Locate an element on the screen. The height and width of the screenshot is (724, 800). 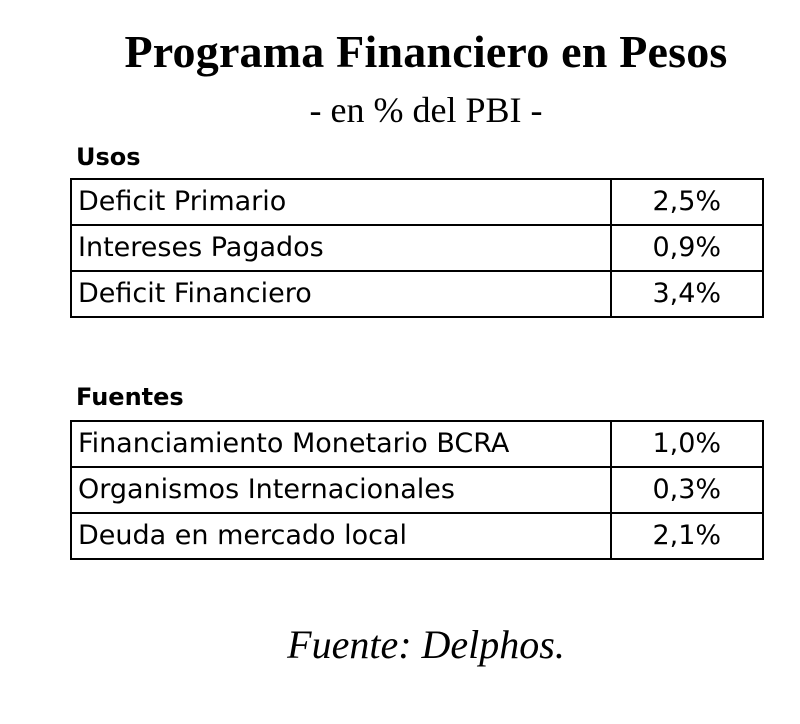
row-value: 0,3% is located at coordinates (687, 490).